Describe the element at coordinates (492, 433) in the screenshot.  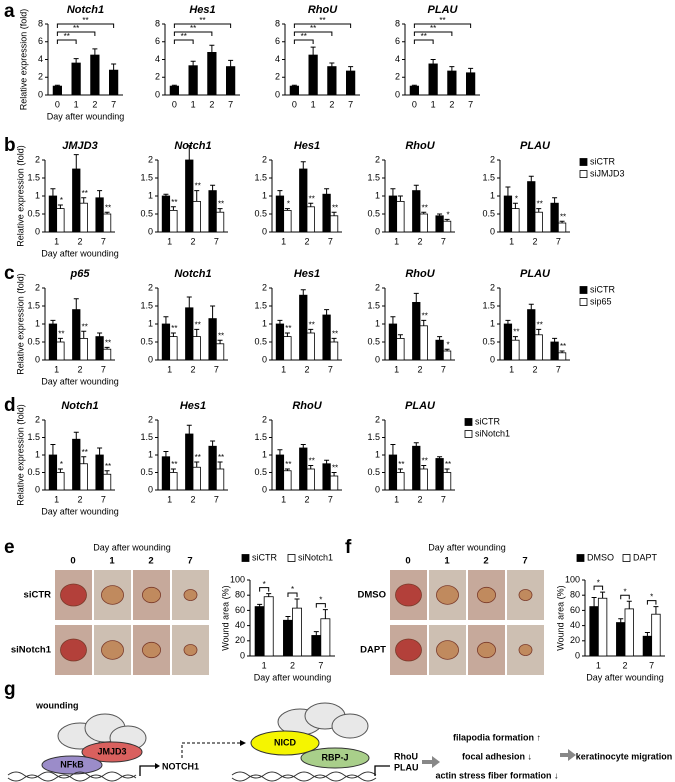
I see `legend-label: siNotch1` at that location.